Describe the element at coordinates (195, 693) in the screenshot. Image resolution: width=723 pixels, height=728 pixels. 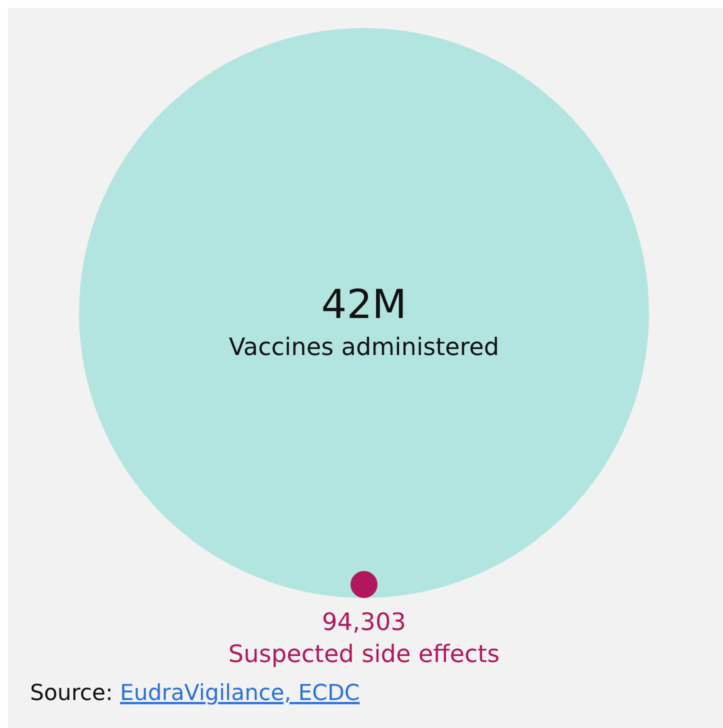
I see `source-note: Source: EudraVigilance, ECDC` at that location.